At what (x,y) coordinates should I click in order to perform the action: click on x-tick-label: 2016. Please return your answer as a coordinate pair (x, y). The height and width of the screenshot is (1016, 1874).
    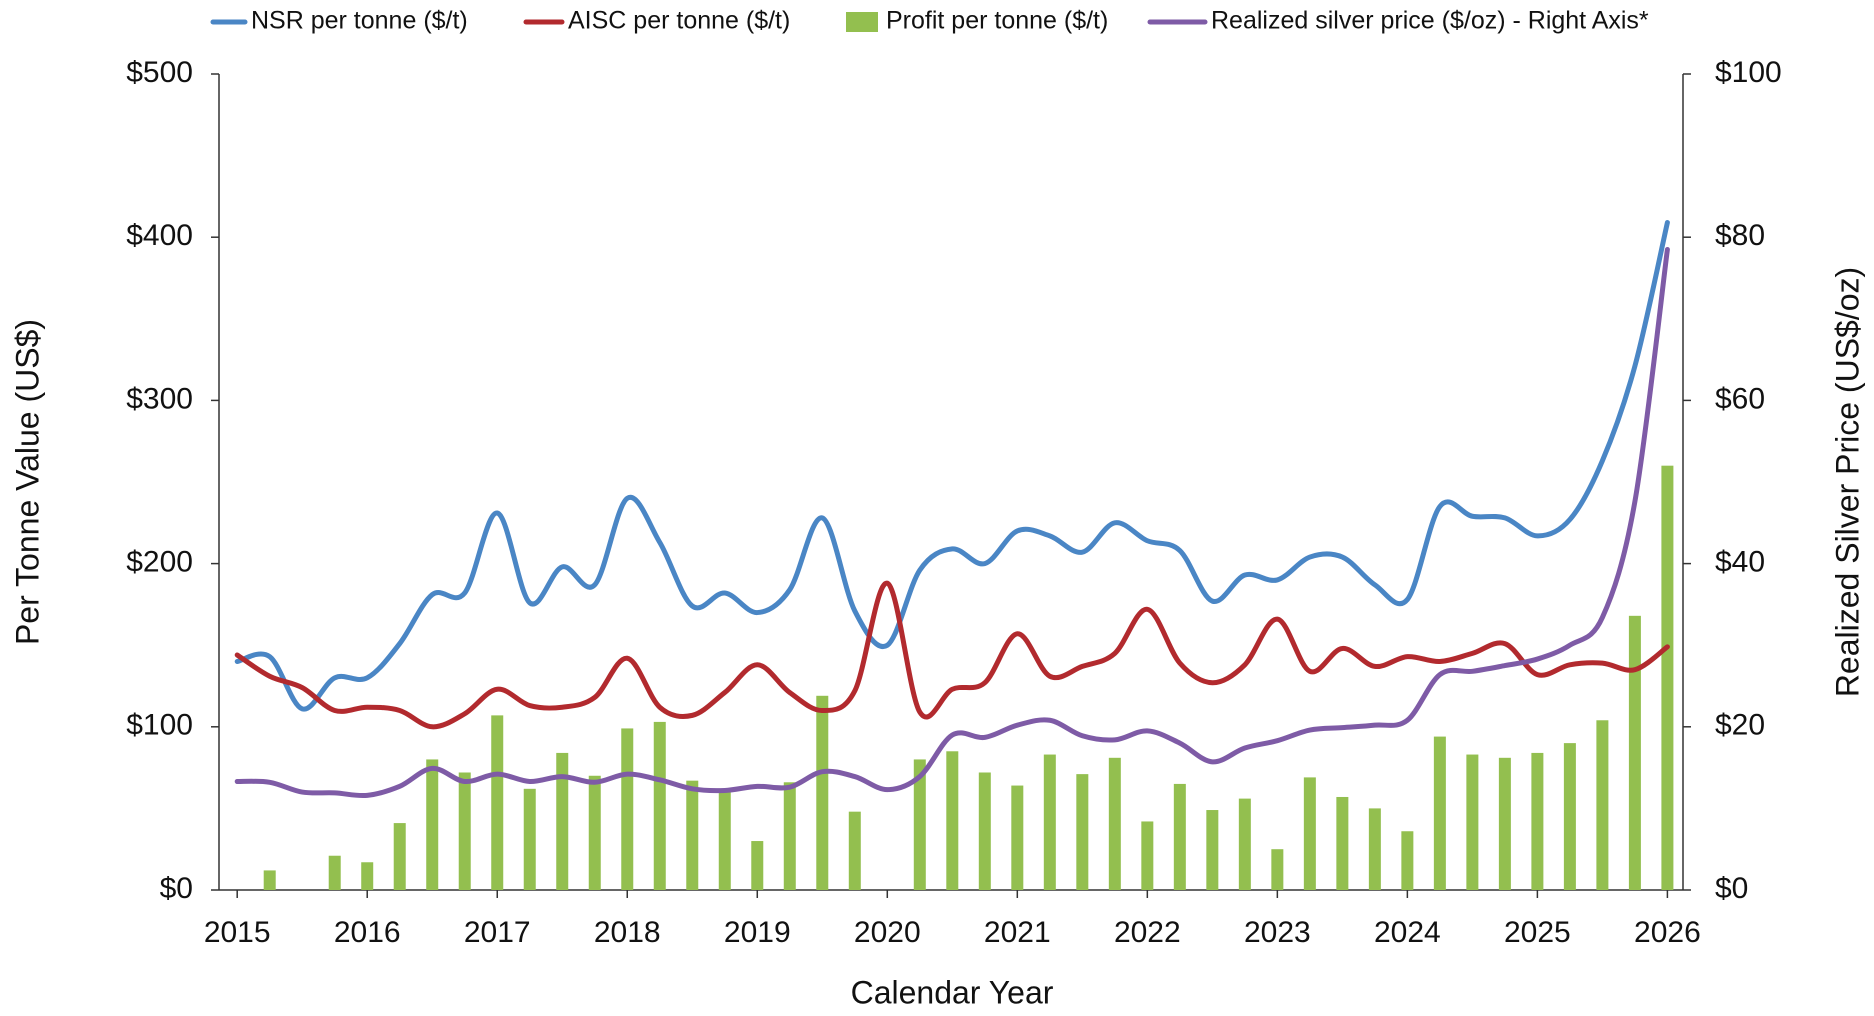
    Looking at the image, I should click on (367, 932).